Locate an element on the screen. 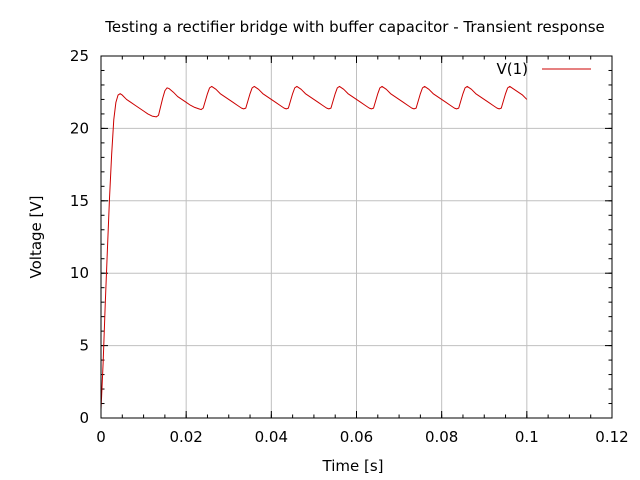  y-tick-label: 0 is located at coordinates (84, 418).